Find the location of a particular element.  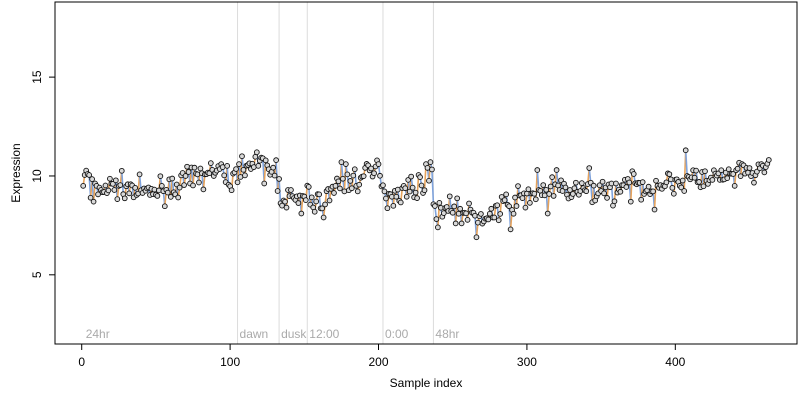

y-tick-label: 5 is located at coordinates (37, 274).